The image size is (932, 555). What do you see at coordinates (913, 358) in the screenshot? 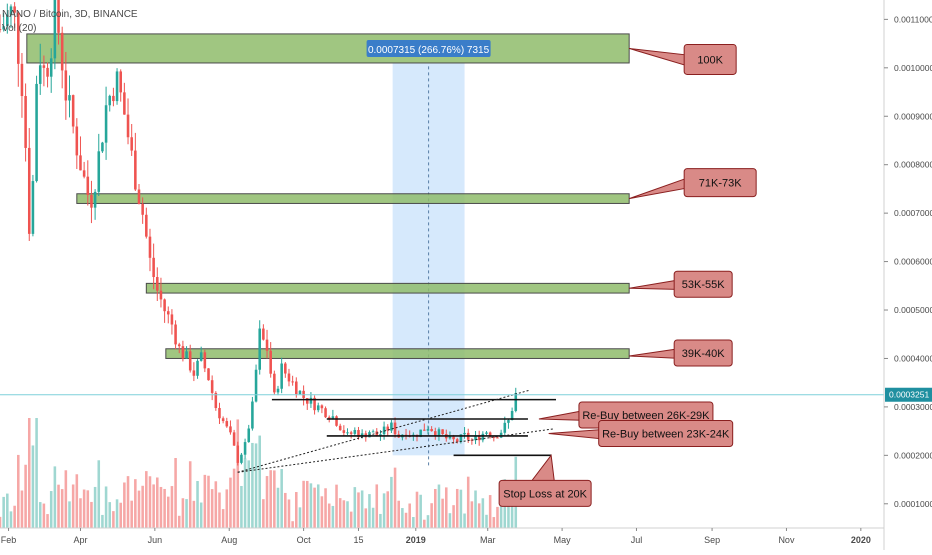
I see `price-tick-label: 0.0004000` at bounding box center [913, 358].